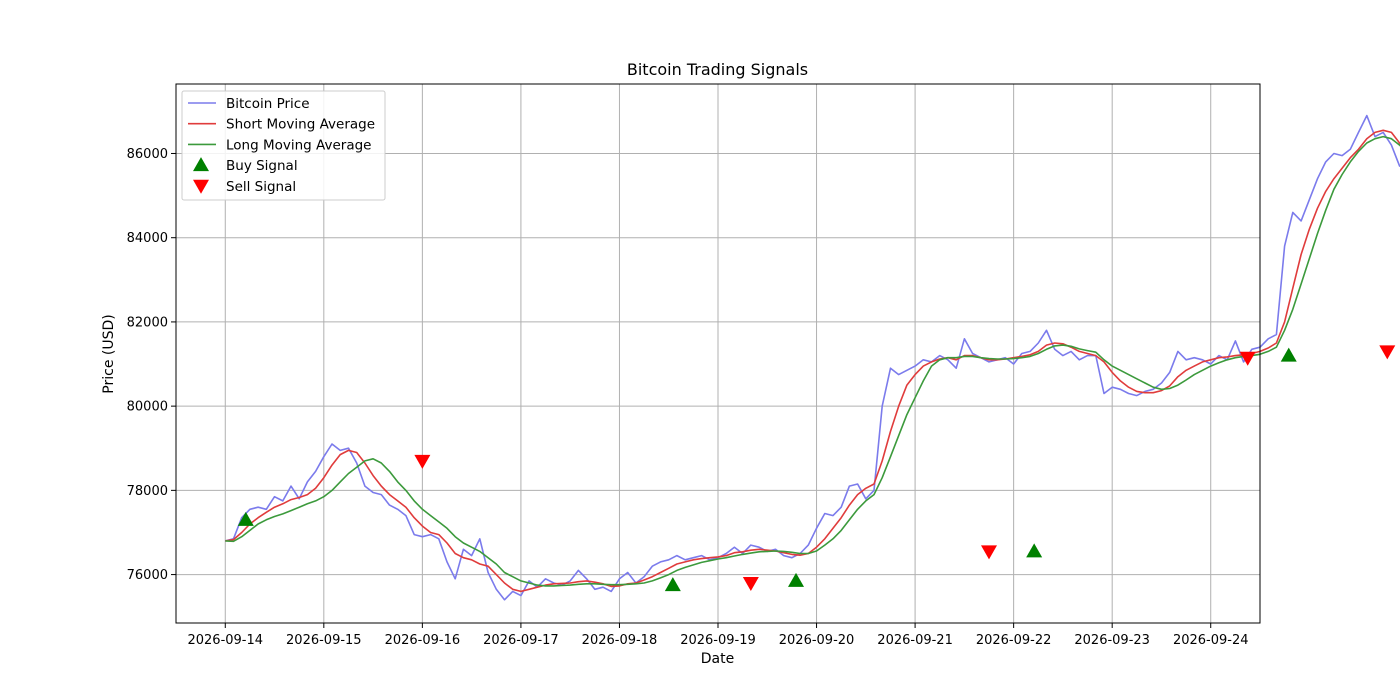 This screenshot has width=1400, height=700. Describe the element at coordinates (423, 640) in the screenshot. I see `x-tick-label: 2026-09-16` at that location.